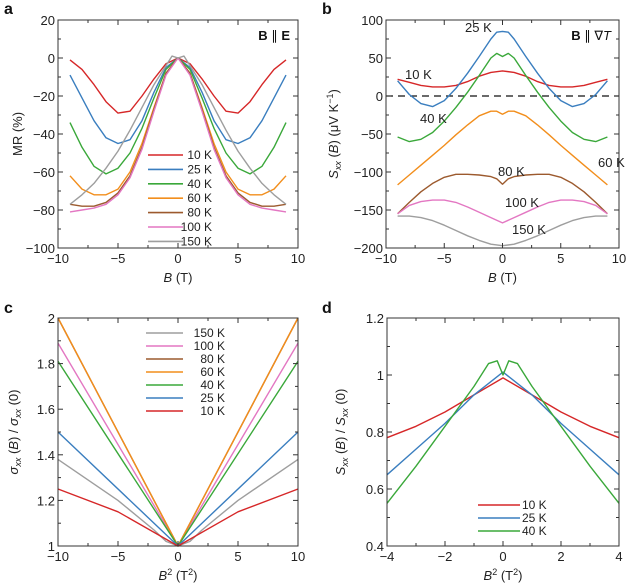  I want to click on y-tick-label: 0.6, so click(375, 489).